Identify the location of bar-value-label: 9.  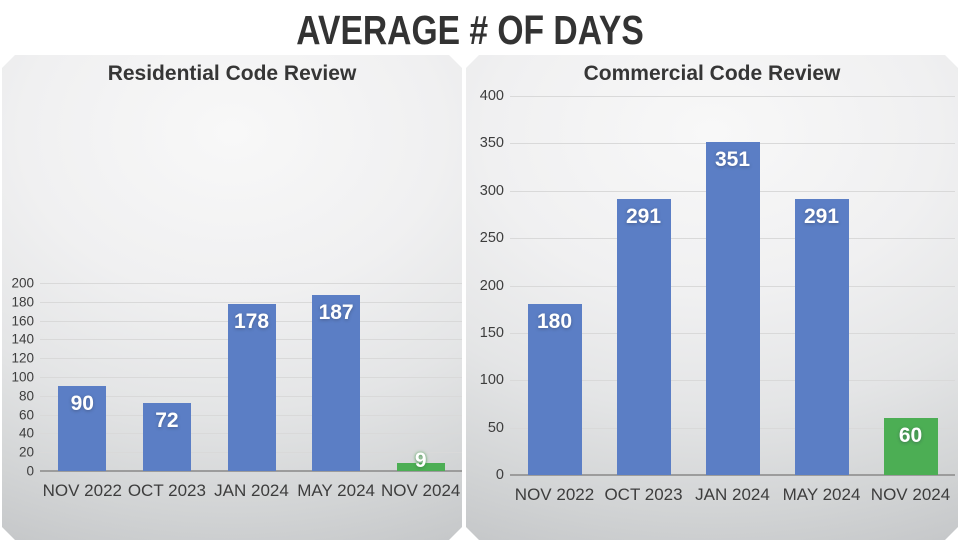
(420, 461).